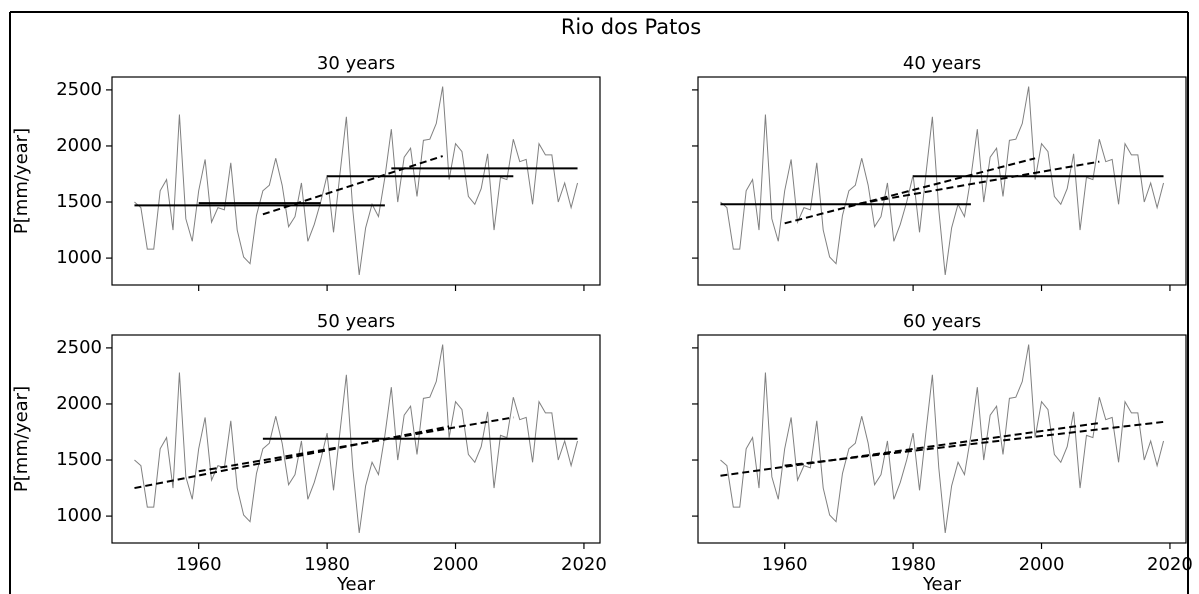 The height and width of the screenshot is (594, 1199). I want to click on panel-title: 50 years, so click(356, 321).